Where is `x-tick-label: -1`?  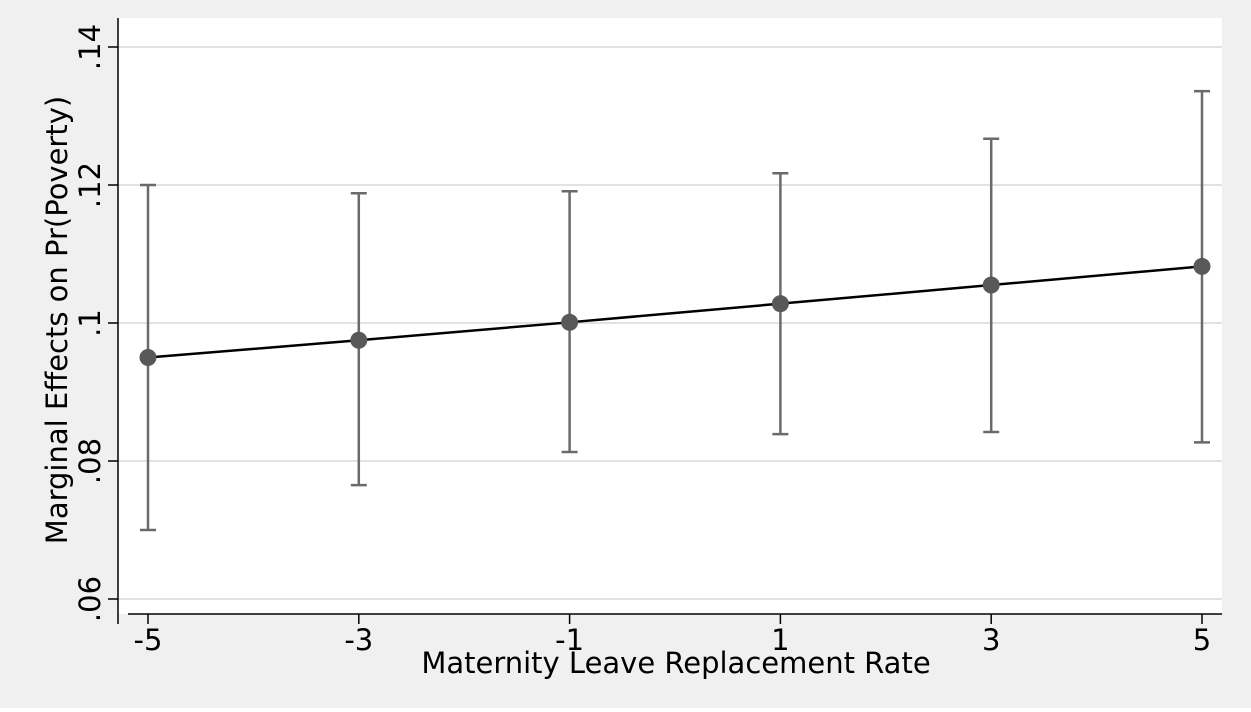 x-tick-label: -1 is located at coordinates (569, 640).